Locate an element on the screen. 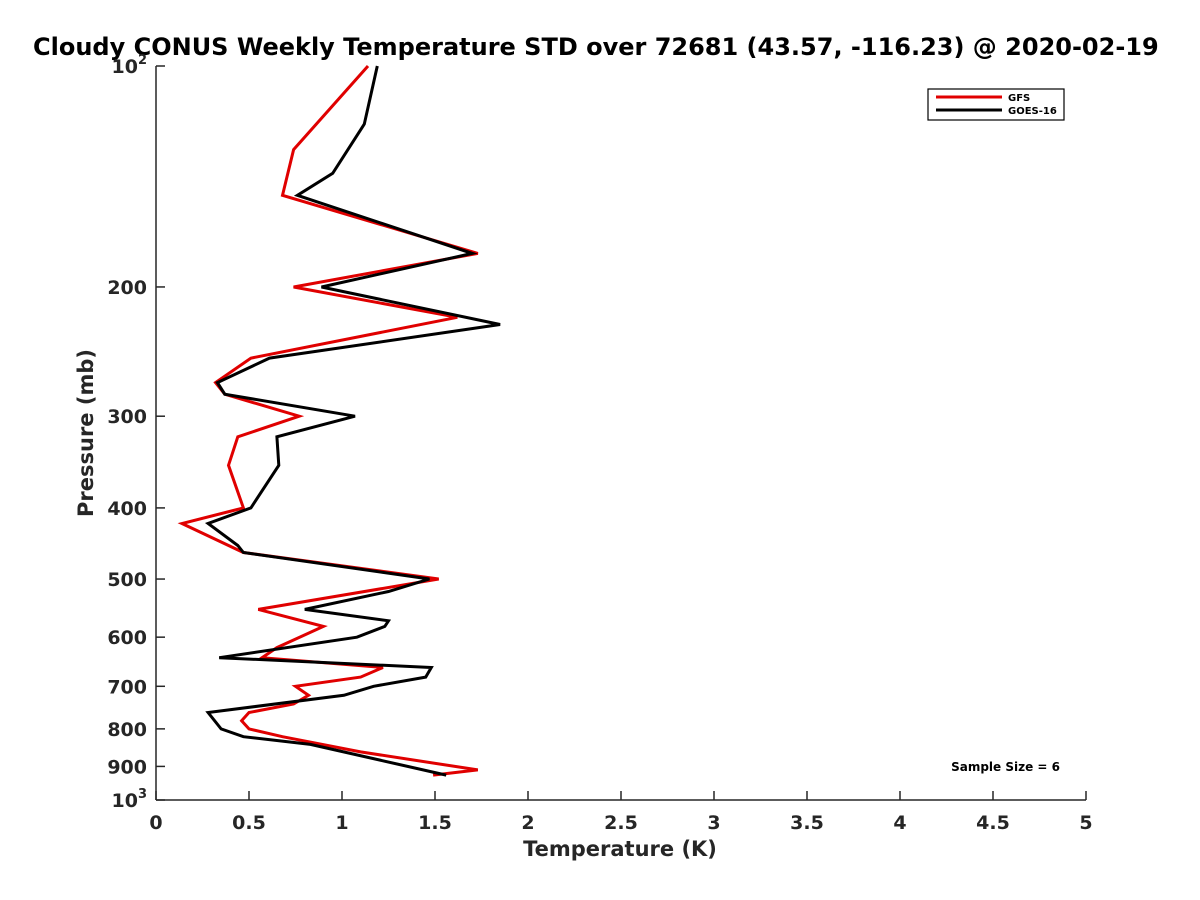 The height and width of the screenshot is (900, 1200). legend-label-goes-16: GOES-16 is located at coordinates (1032, 111).